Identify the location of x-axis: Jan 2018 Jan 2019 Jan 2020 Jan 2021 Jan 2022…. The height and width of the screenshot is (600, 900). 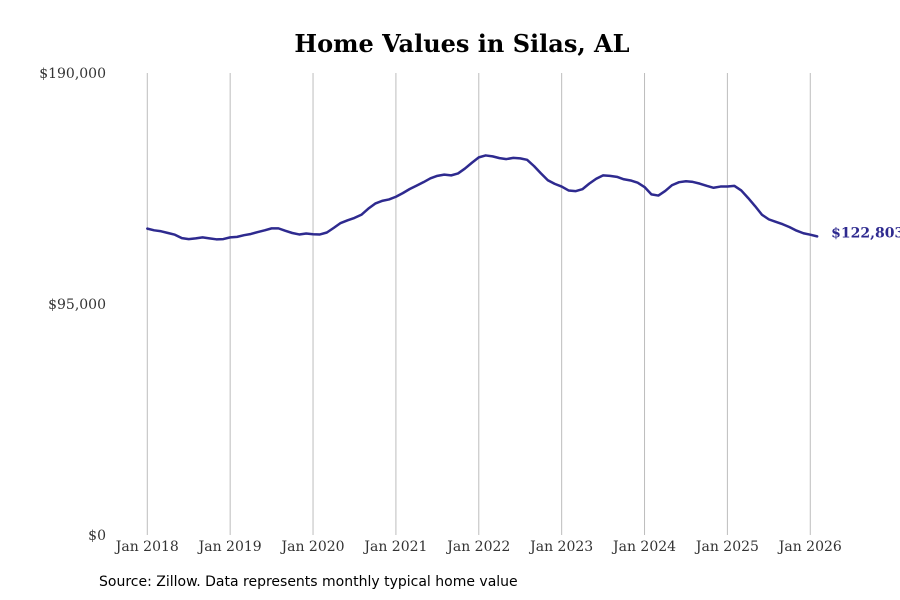
(478, 547).